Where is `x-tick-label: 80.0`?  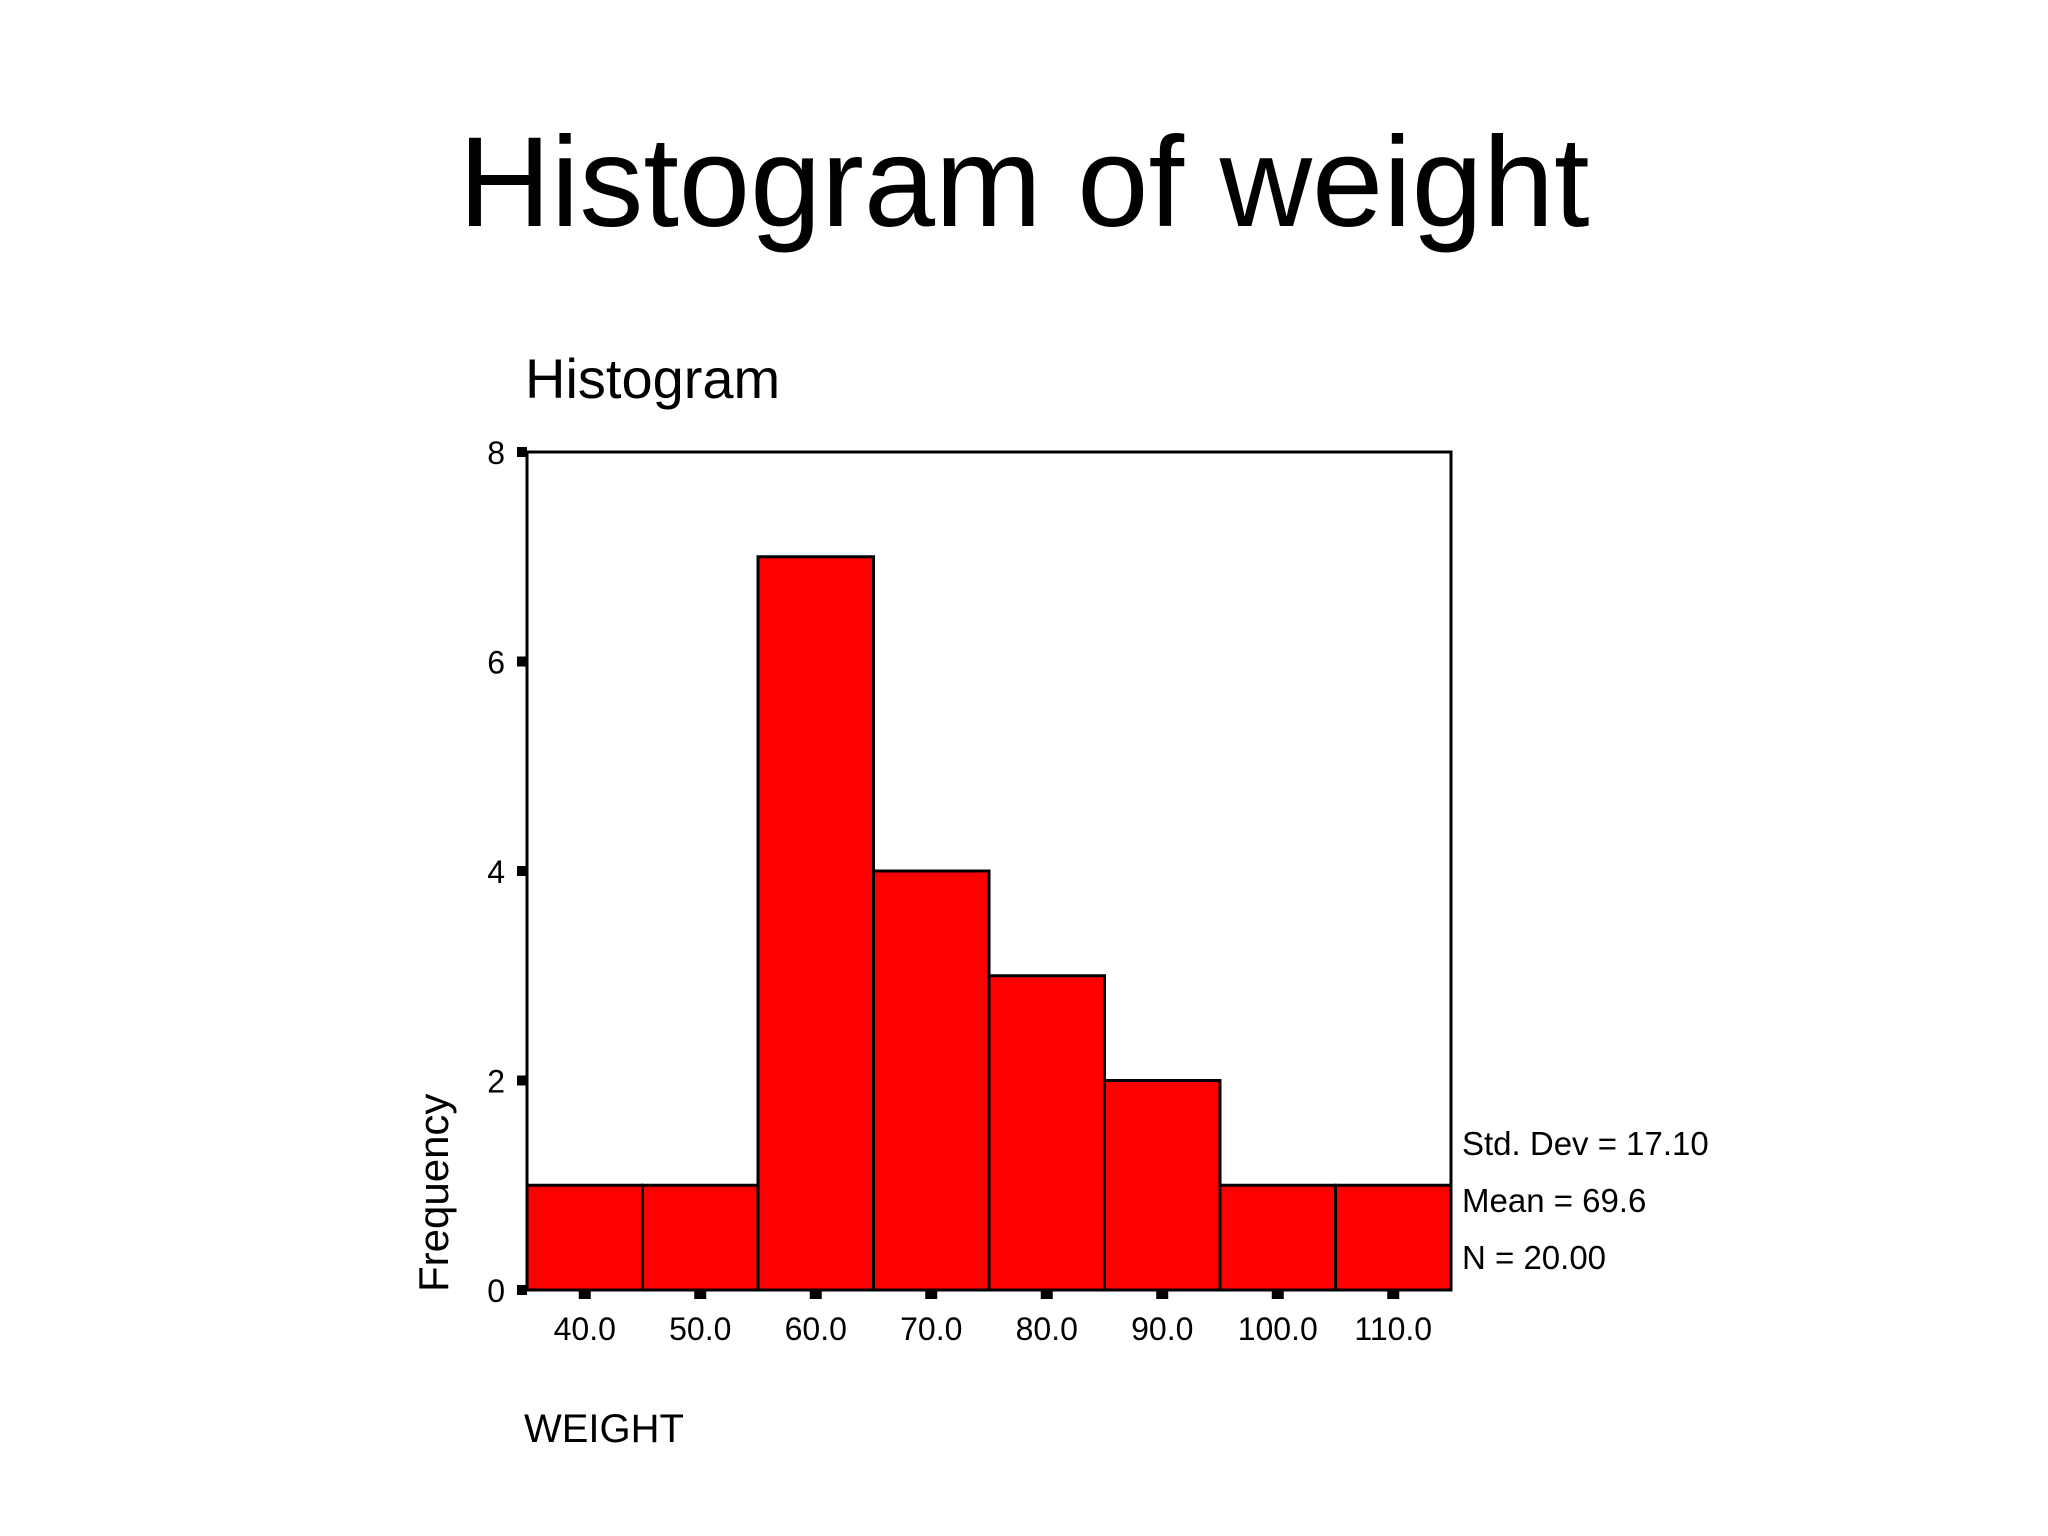 x-tick-label: 80.0 is located at coordinates (1047, 1329).